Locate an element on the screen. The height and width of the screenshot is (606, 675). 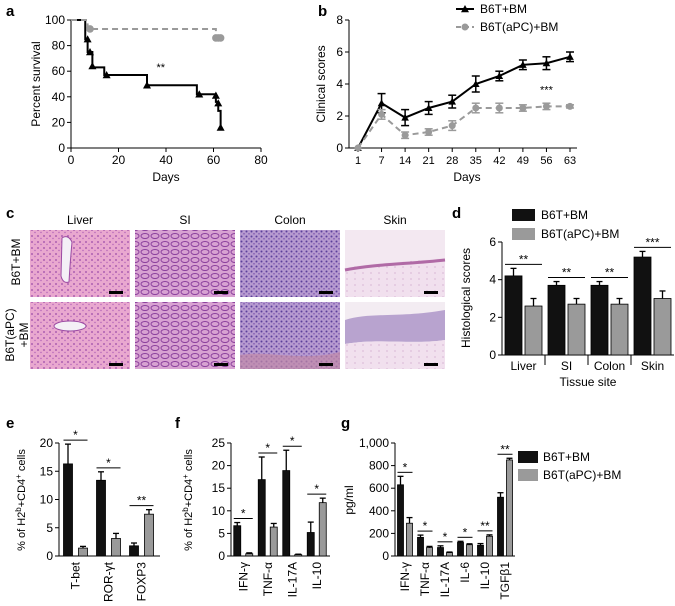
y-tick-label: 200 is located at coordinates (379, 533).